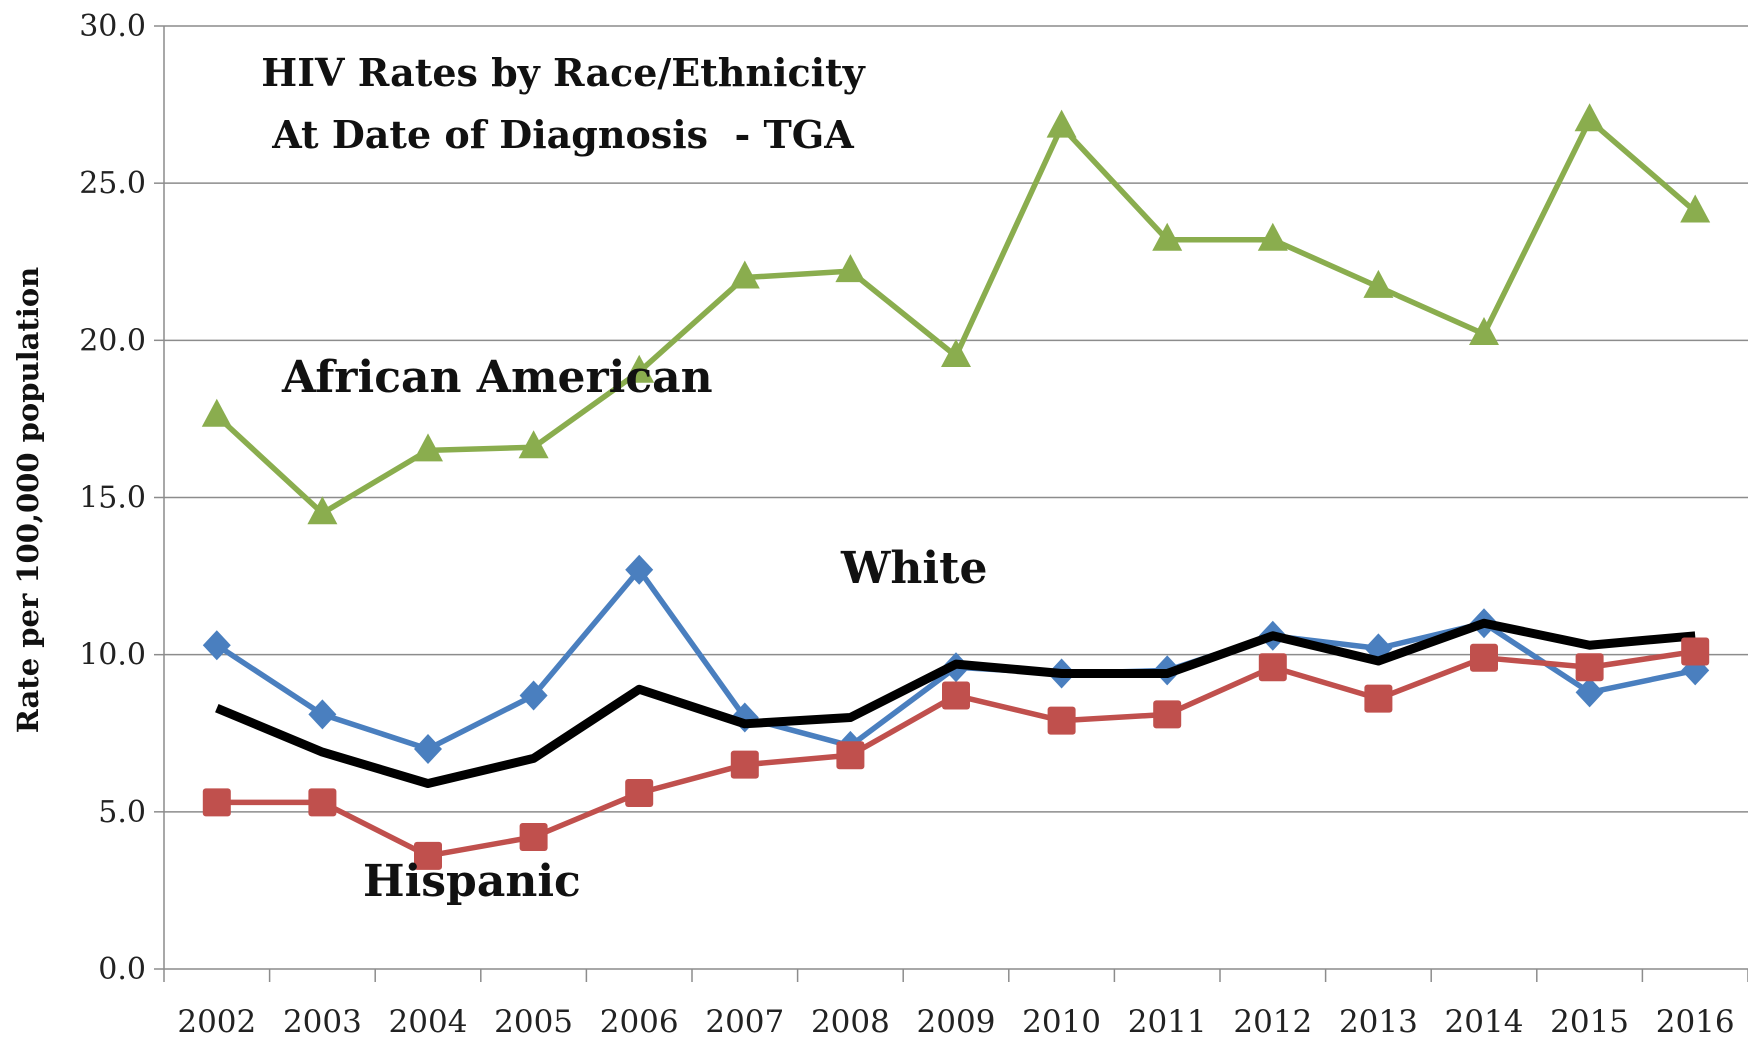 The height and width of the screenshot is (1040, 1748). Describe the element at coordinates (744, 1022) in the screenshot. I see `x-tick-label: 2007` at that location.